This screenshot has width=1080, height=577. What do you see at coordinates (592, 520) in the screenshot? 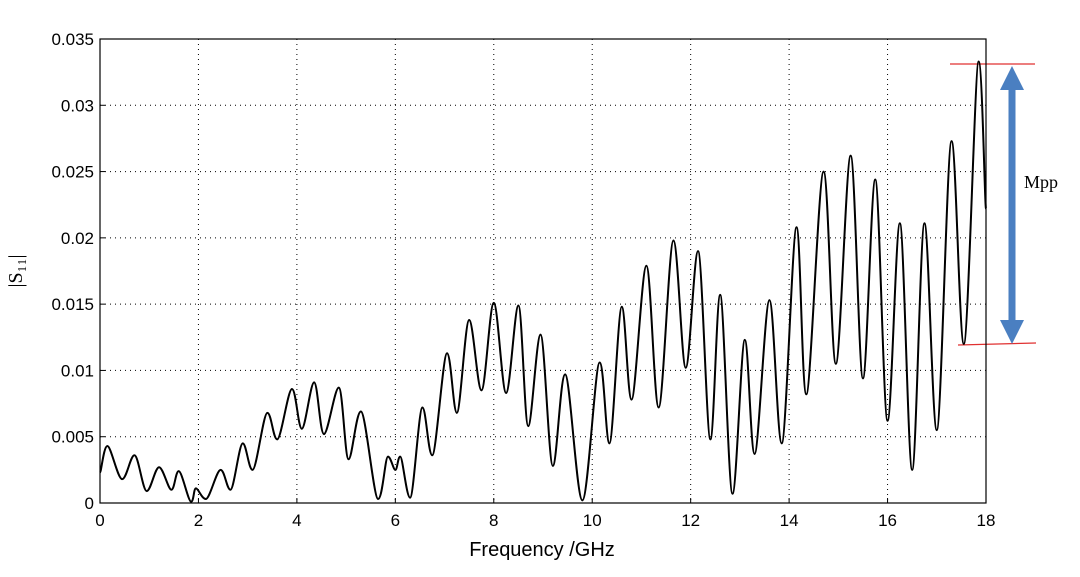
I see `x-tick-label: 10` at bounding box center [592, 520].